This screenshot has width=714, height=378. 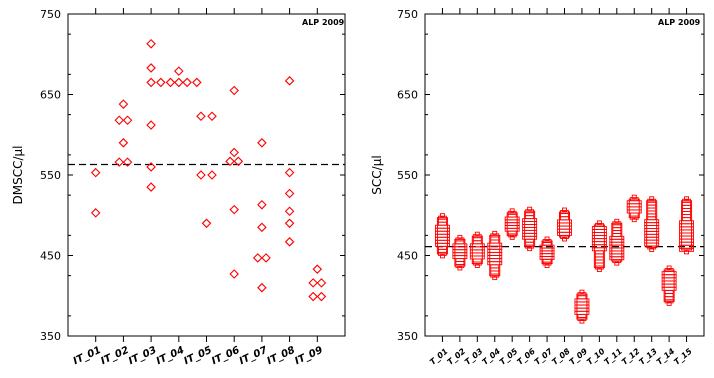 What do you see at coordinates (281, 356) in the screenshot?
I see `x-tick-label: IT_08` at bounding box center [281, 356].